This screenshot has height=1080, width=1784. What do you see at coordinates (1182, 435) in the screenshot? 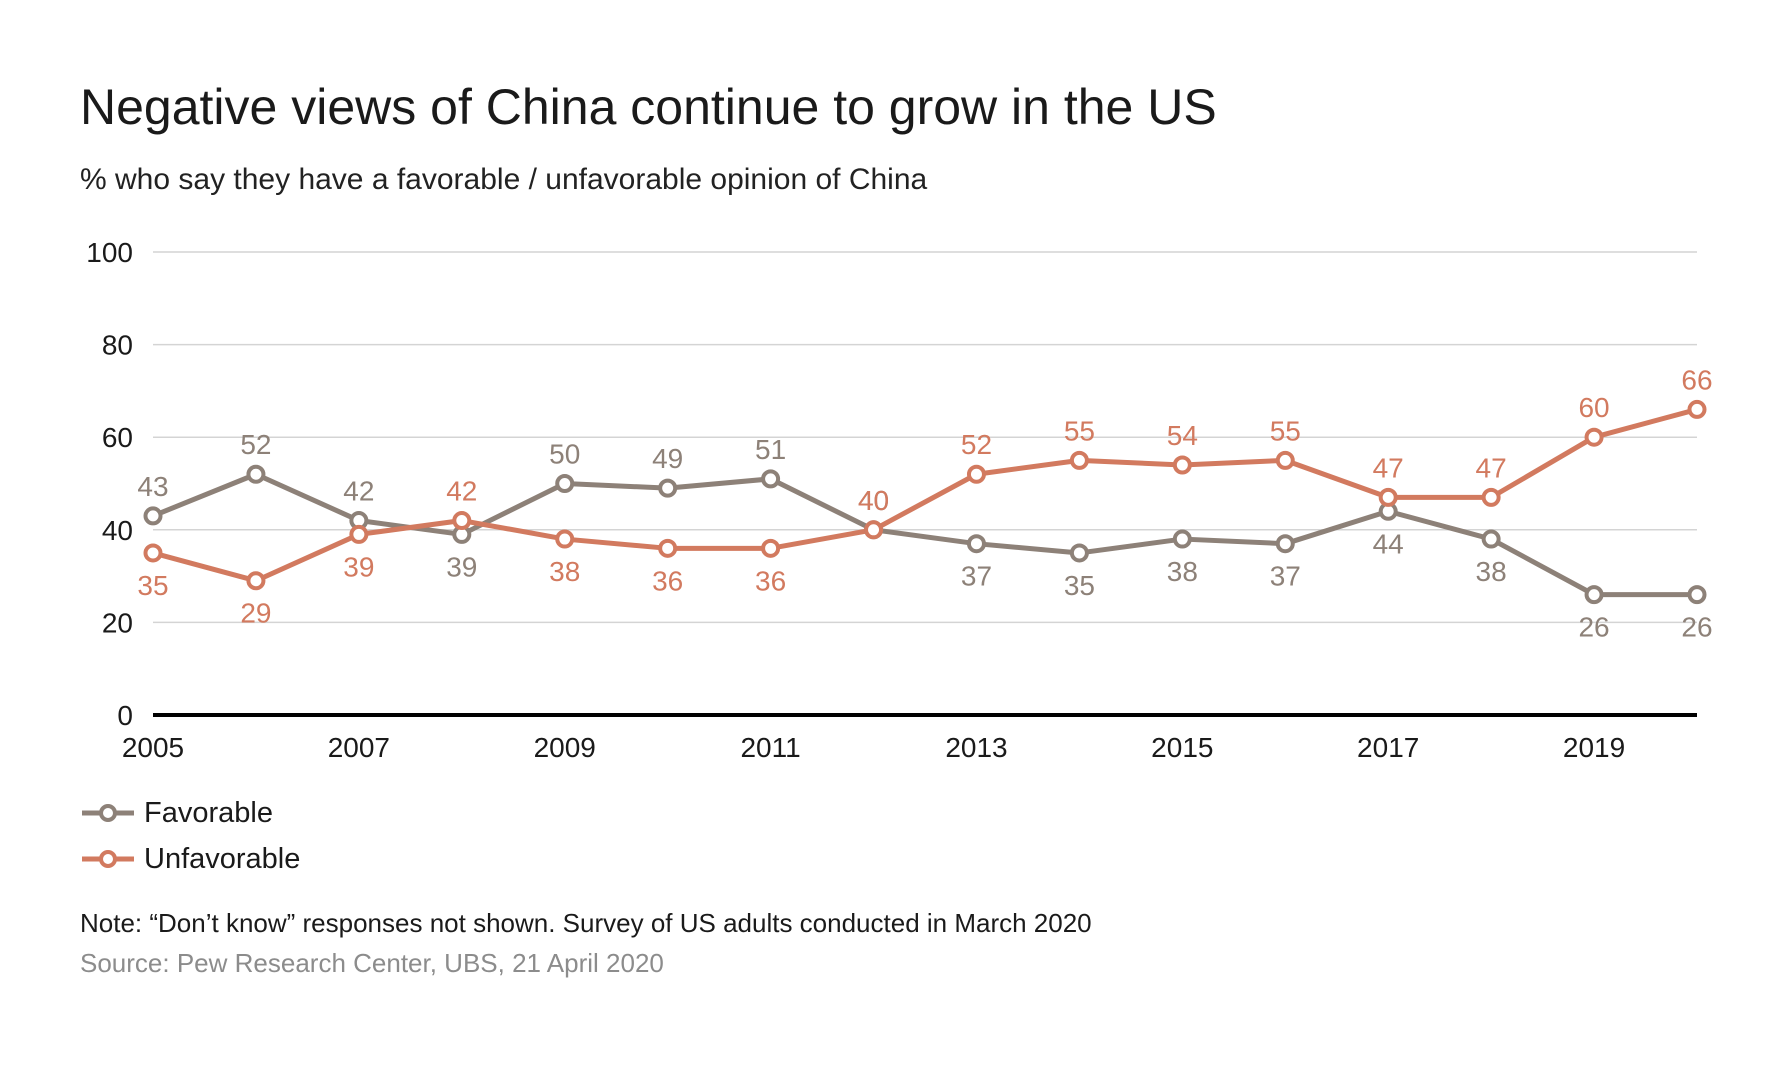
I see `data-label-unfavorable: 54` at bounding box center [1182, 435].